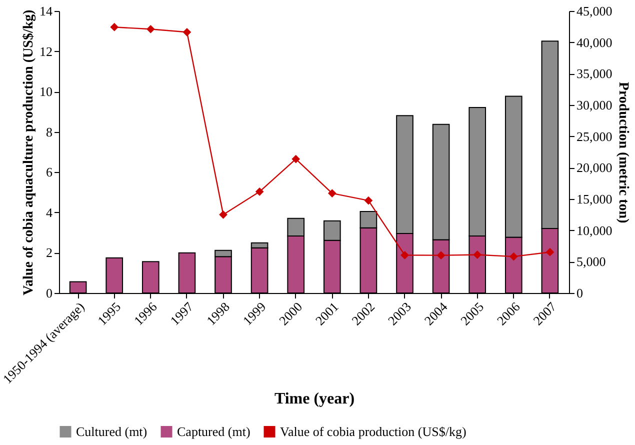 The width and height of the screenshot is (635, 445). Describe the element at coordinates (373, 431) in the screenshot. I see `legend-label: Value of cobia production (US$/kg)` at that location.